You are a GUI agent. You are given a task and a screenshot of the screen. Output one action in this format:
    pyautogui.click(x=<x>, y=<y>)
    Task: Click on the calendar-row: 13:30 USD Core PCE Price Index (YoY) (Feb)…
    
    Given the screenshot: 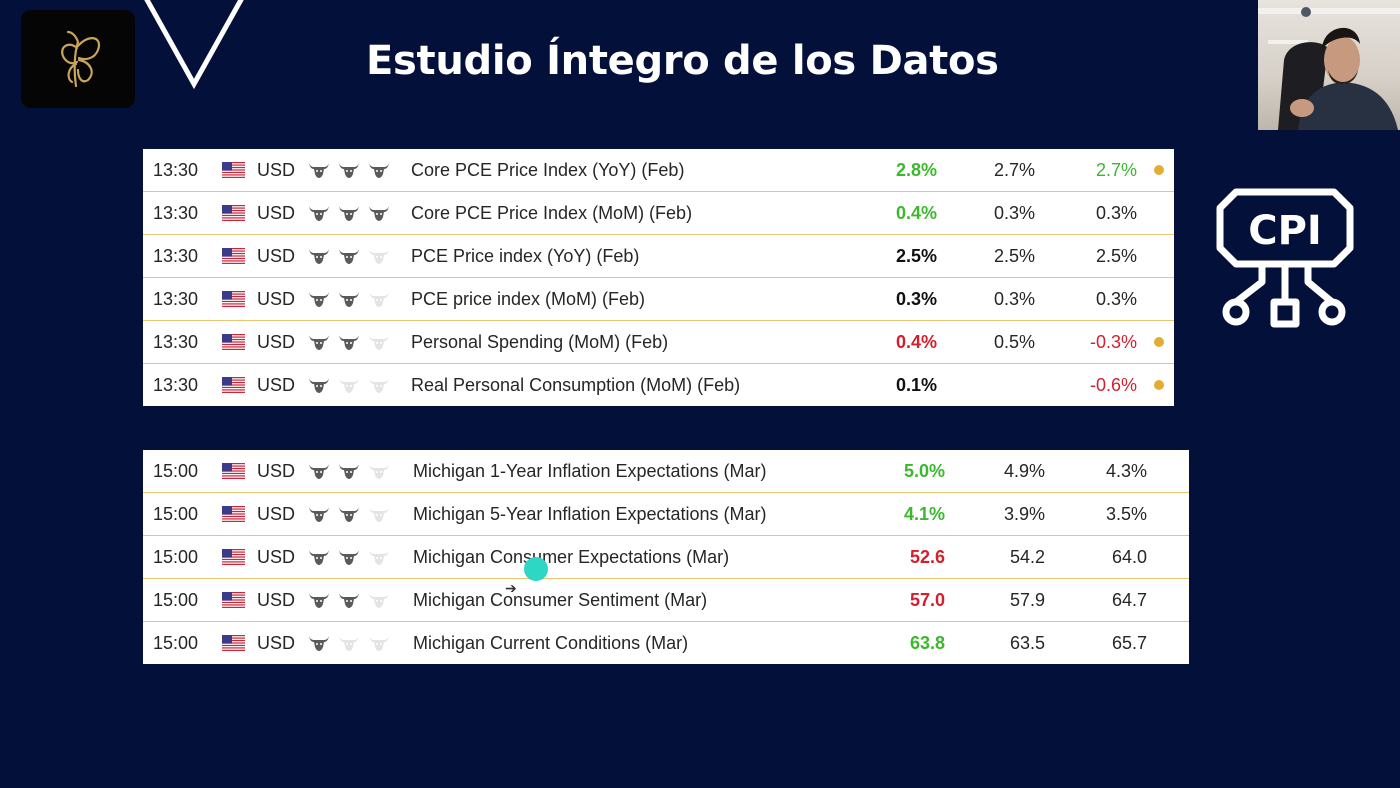 What is the action you would take?
    pyautogui.click(x=658, y=170)
    